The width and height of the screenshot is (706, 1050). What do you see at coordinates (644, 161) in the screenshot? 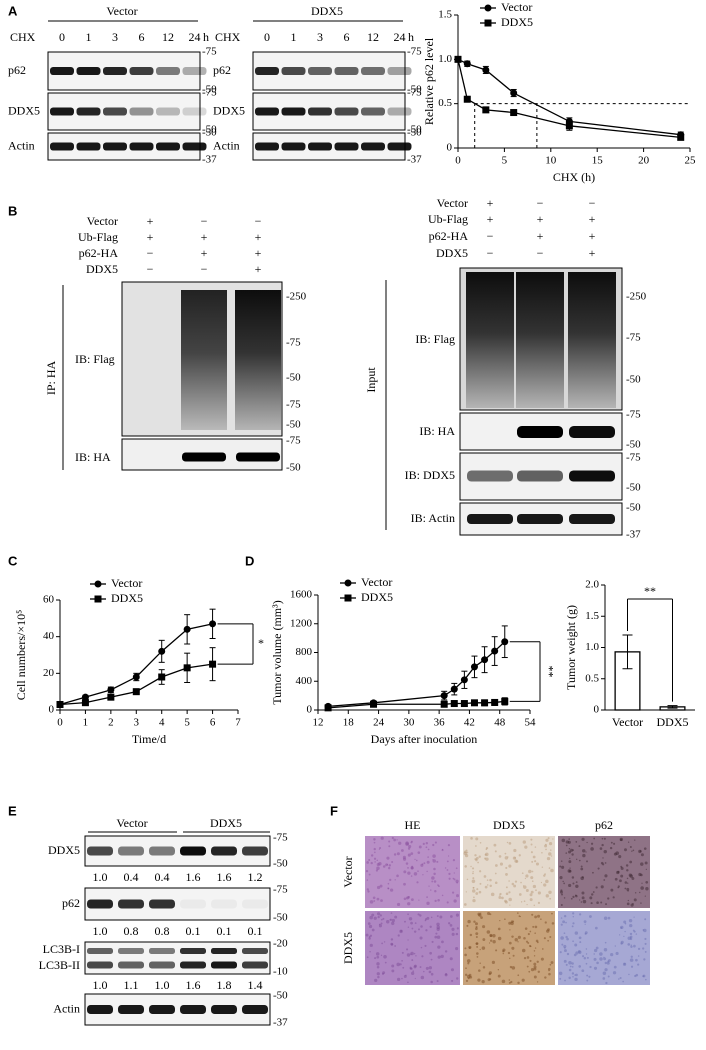
I see `x-tick-label: 20` at bounding box center [644, 161].